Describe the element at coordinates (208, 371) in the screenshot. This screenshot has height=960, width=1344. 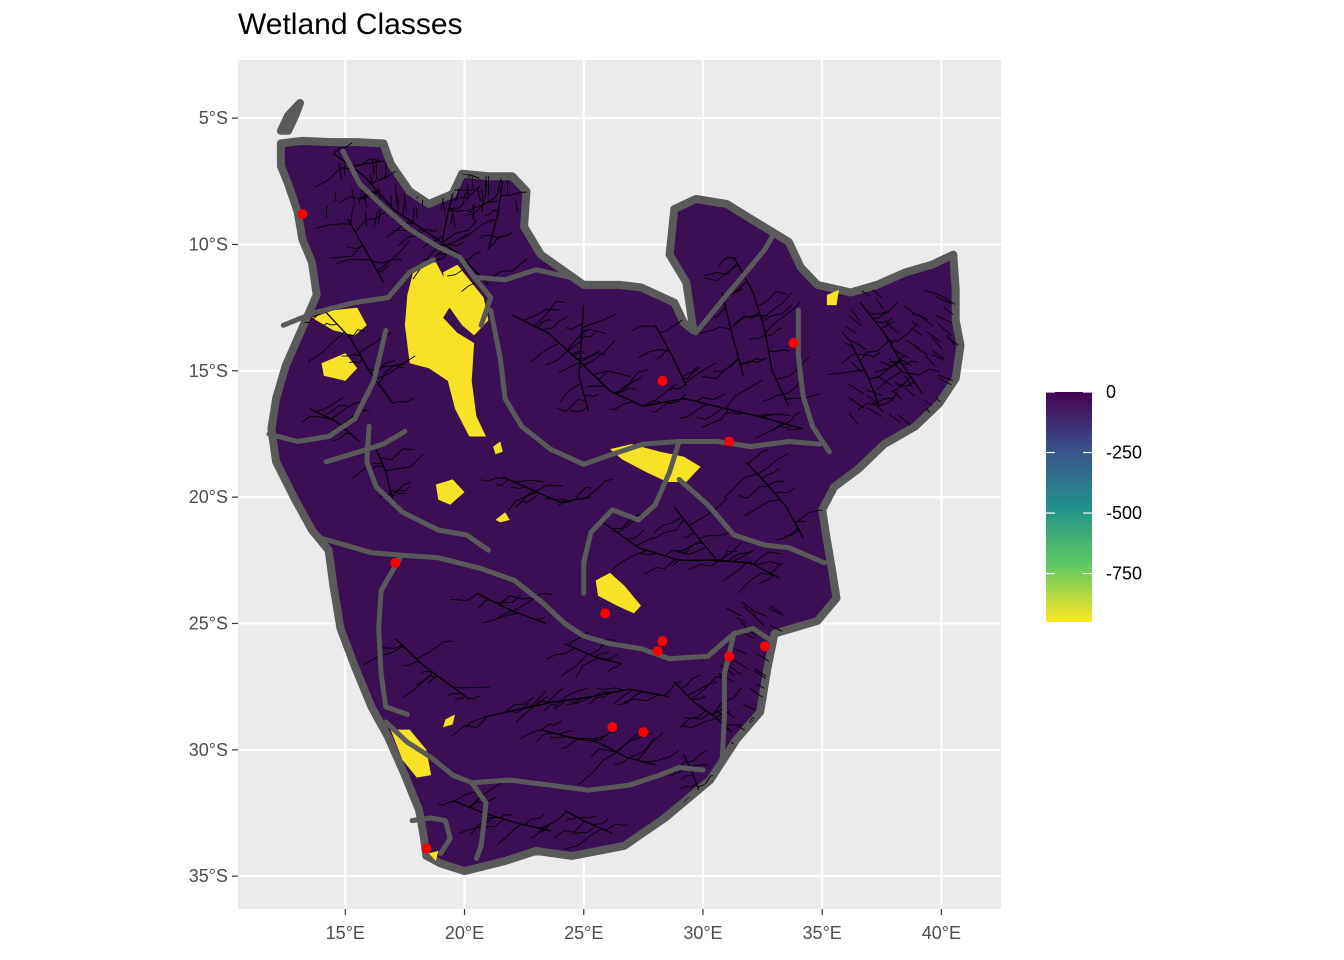
I see `y-tick-label: 15°S` at that location.